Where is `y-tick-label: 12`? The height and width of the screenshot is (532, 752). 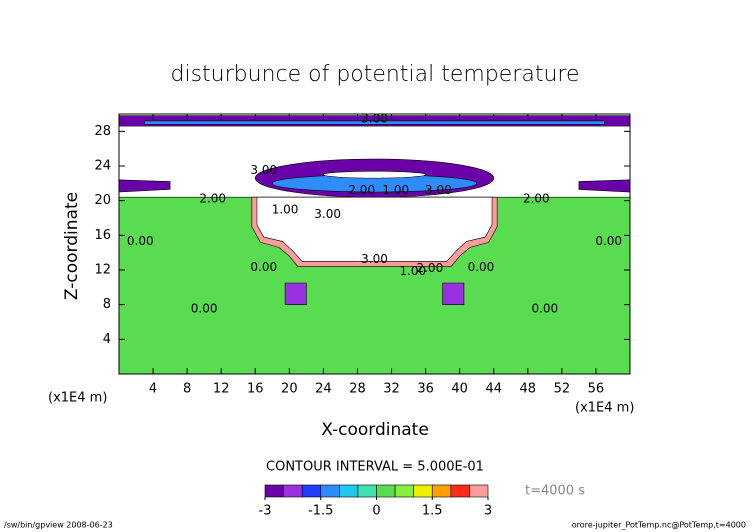 y-tick-label: 12 is located at coordinates (102, 270).